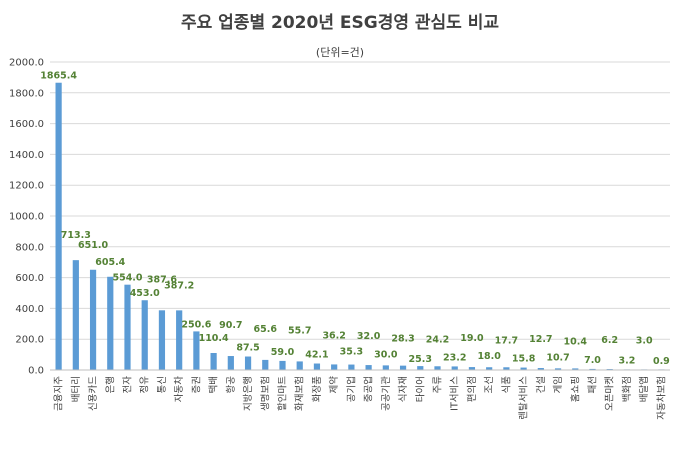 The width and height of the screenshot is (680, 457). I want to click on x-tick-label: 생명보험, so click(265, 393).